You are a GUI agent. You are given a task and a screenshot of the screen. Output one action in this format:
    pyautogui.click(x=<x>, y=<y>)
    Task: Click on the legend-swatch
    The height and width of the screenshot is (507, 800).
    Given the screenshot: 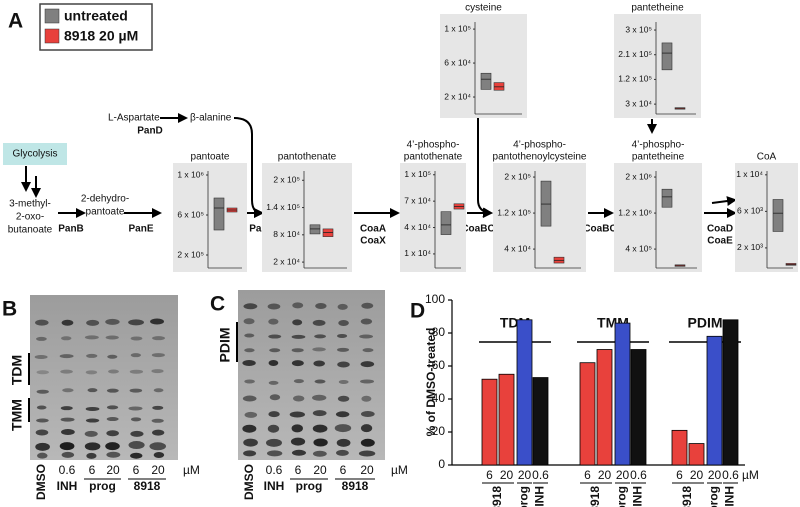 What is the action you would take?
    pyautogui.click(x=52, y=16)
    